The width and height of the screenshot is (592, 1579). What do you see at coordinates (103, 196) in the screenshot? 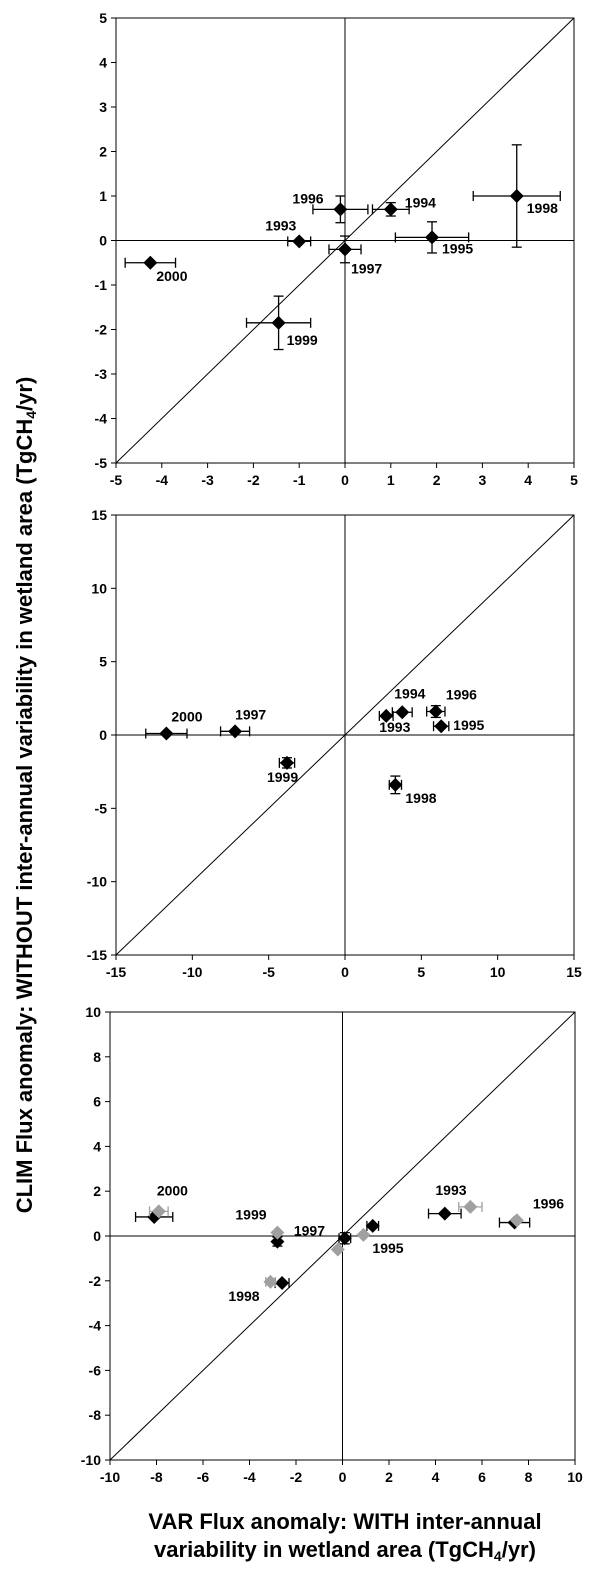
I see `y-tick-label: 1` at bounding box center [103, 196].